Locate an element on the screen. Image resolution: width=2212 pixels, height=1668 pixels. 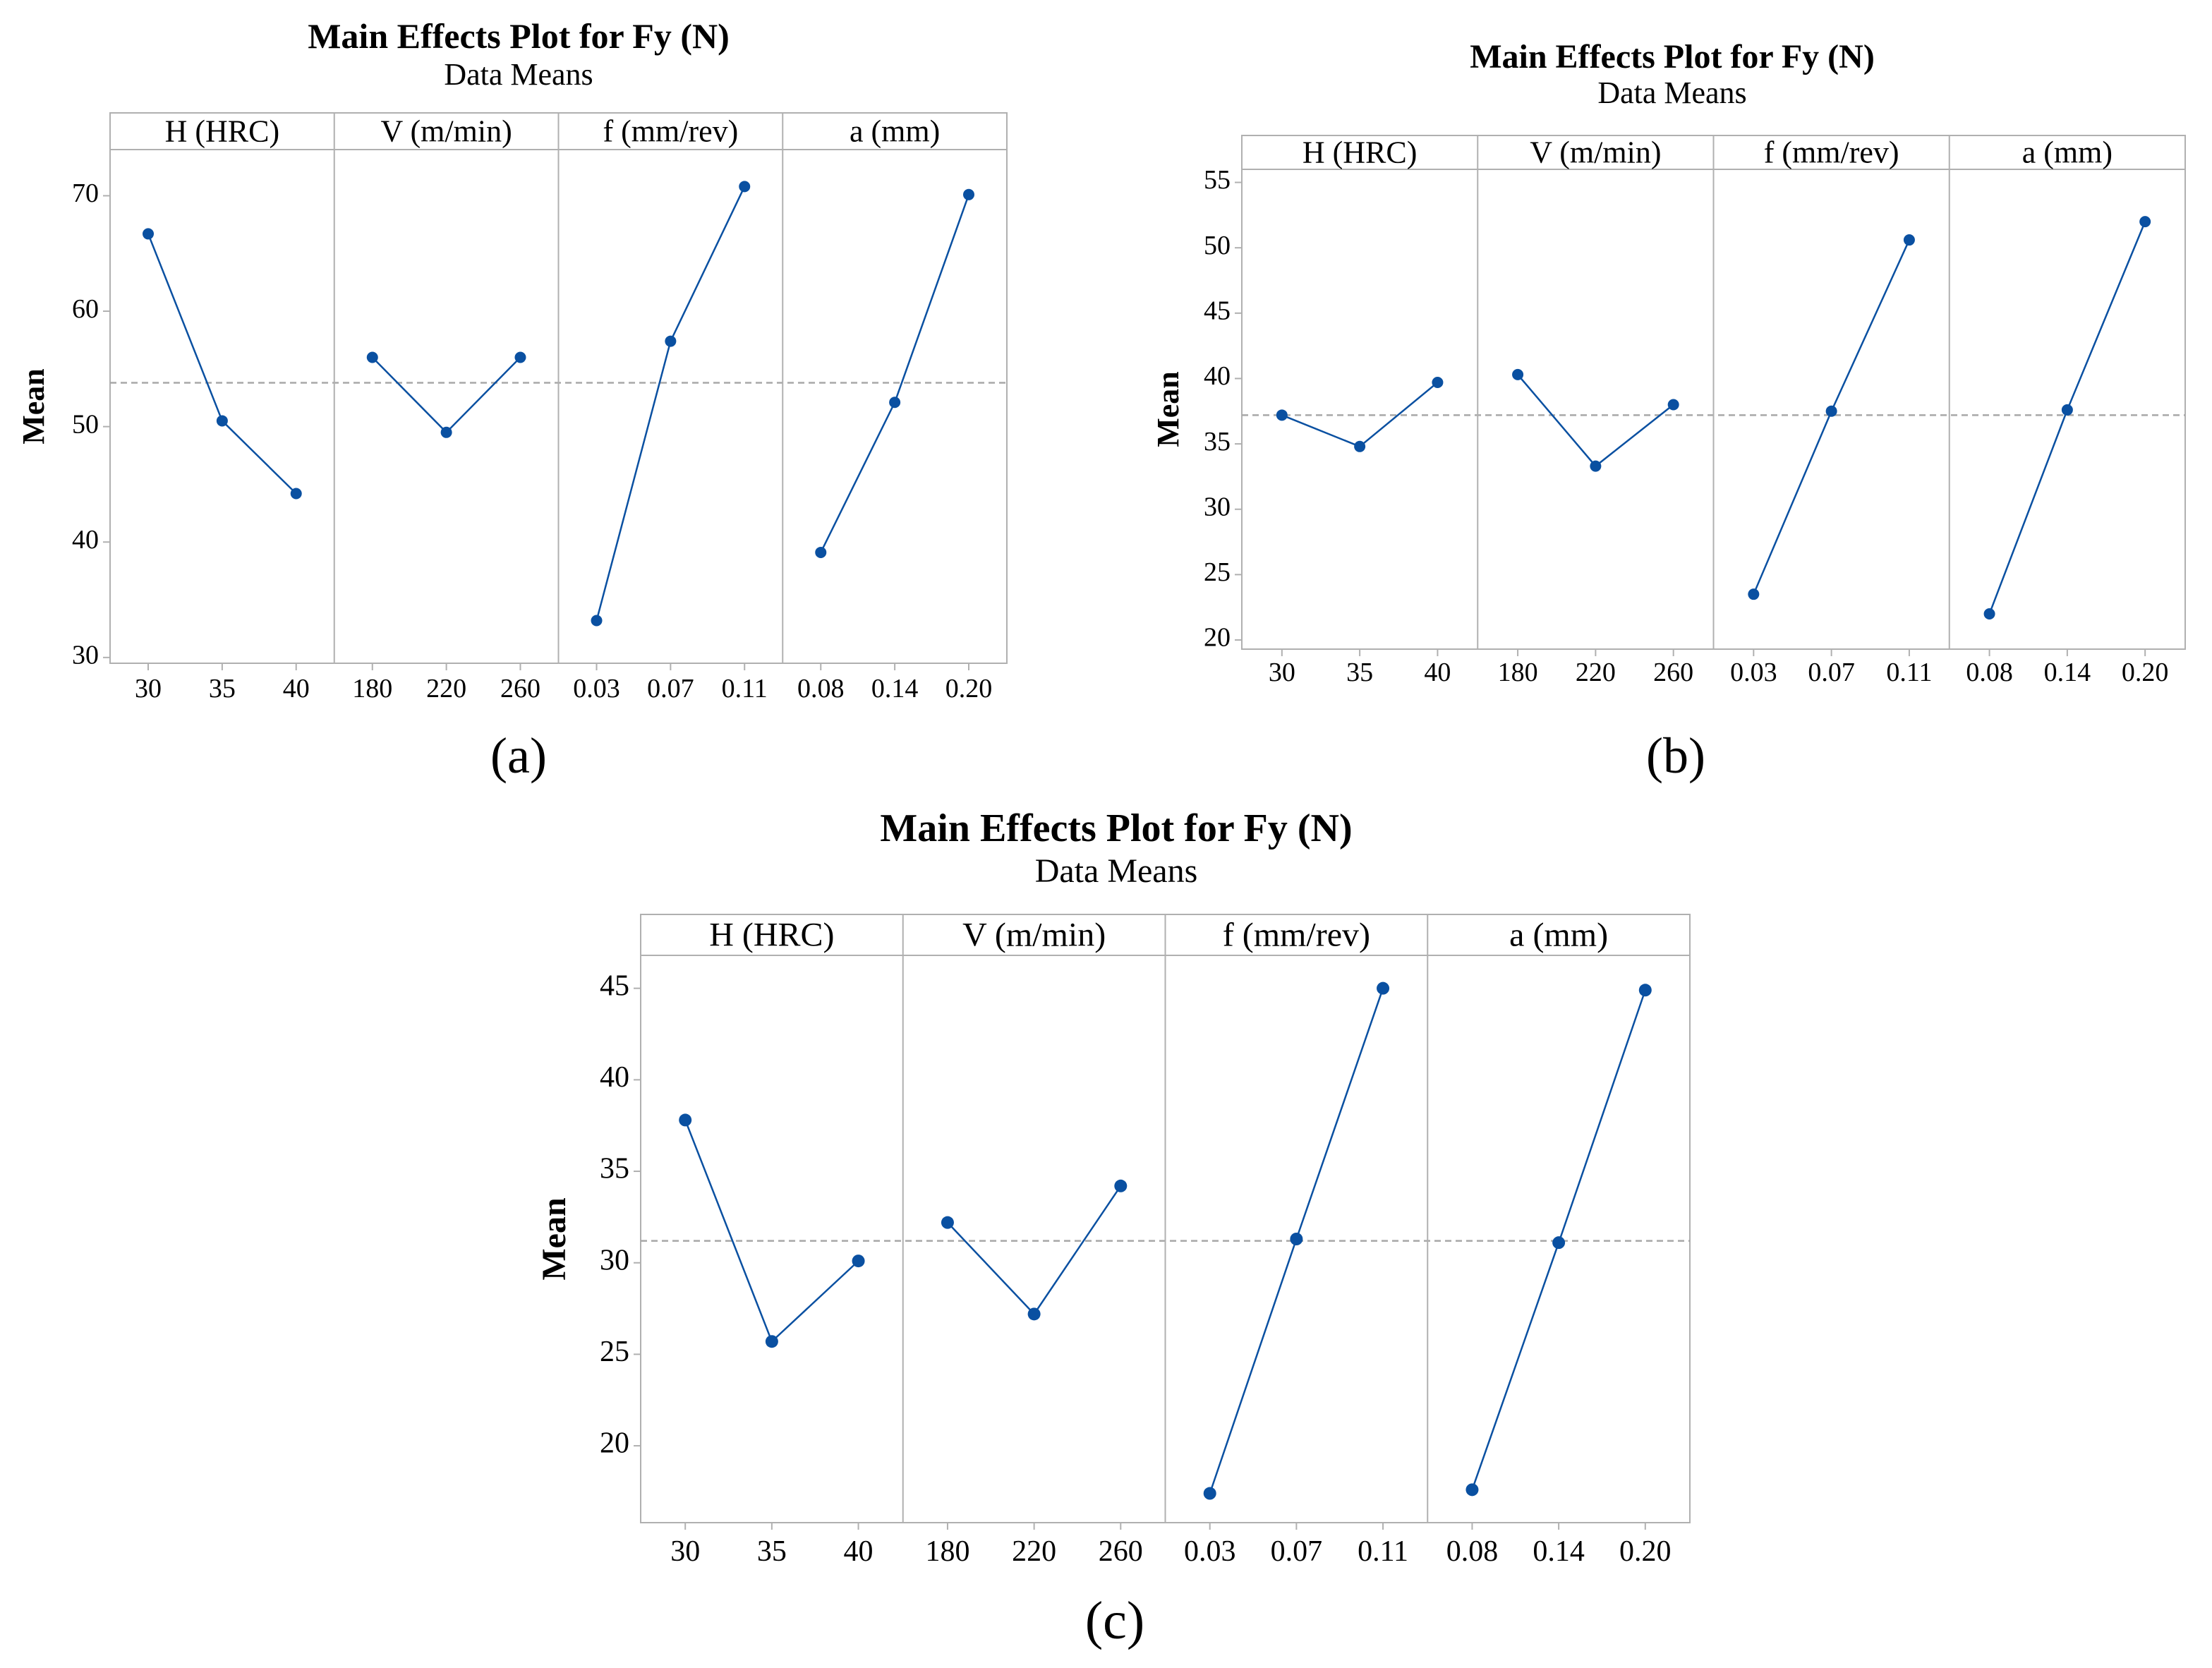
panel-label: (b) is located at coordinates (1675, 756).